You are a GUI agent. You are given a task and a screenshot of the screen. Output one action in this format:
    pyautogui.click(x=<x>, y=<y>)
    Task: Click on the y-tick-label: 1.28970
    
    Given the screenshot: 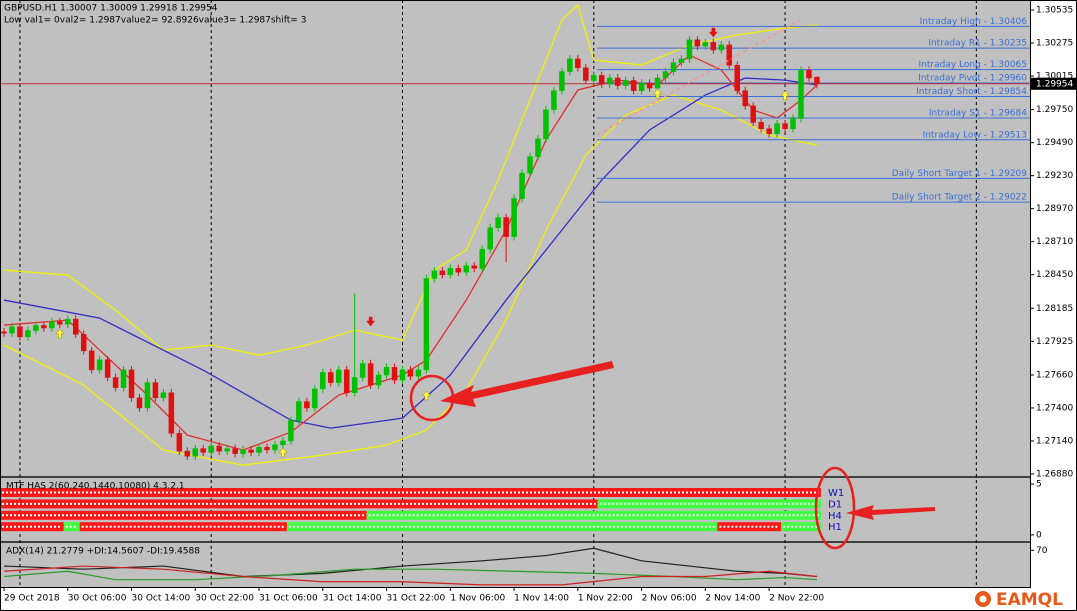 What is the action you would take?
    pyautogui.click(x=1054, y=209)
    